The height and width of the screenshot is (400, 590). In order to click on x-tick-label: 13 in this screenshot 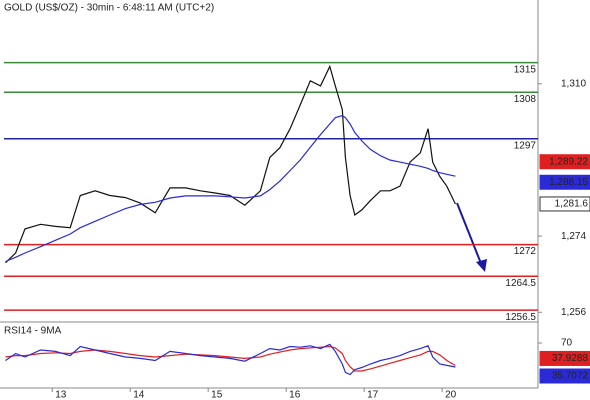, I will do `click(61, 395)`.